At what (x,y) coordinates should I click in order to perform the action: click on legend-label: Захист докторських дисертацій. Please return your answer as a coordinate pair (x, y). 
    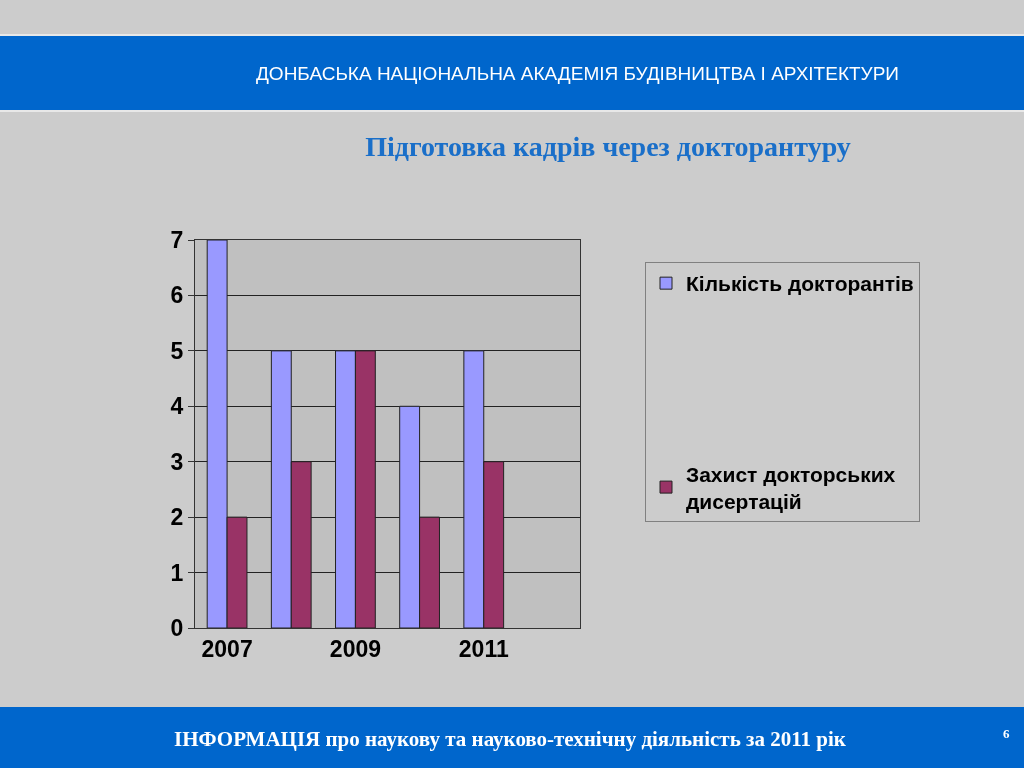
    Looking at the image, I should click on (791, 487).